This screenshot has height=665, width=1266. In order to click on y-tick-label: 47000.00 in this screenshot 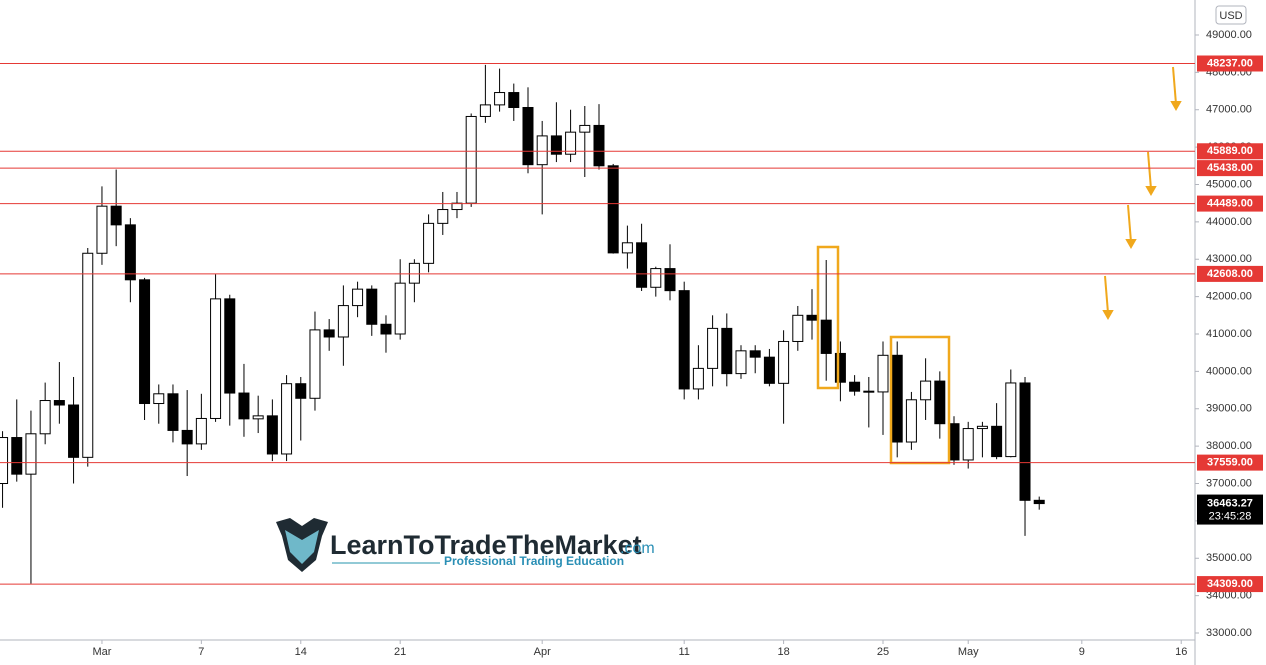, I will do `click(1229, 110)`.